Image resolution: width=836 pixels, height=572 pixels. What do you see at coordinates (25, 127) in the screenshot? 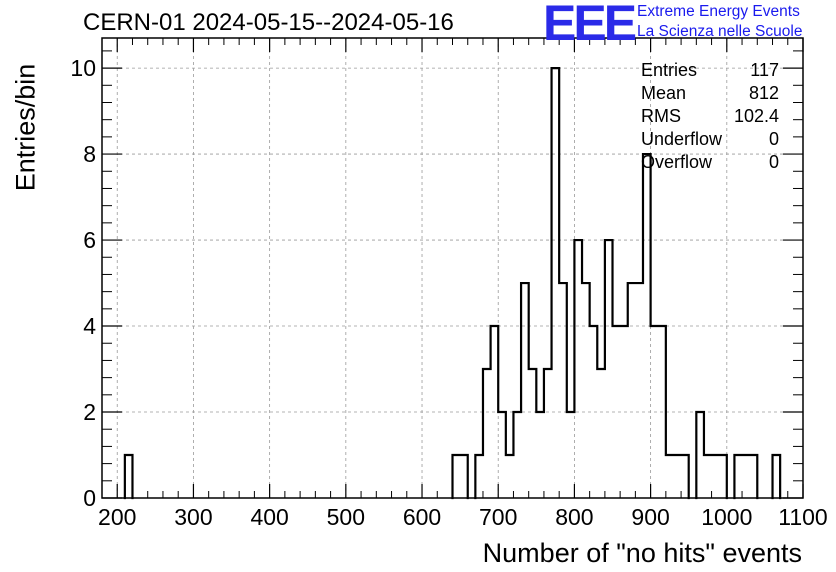
I see `y-axis-label: Entries/bin` at bounding box center [25, 127].